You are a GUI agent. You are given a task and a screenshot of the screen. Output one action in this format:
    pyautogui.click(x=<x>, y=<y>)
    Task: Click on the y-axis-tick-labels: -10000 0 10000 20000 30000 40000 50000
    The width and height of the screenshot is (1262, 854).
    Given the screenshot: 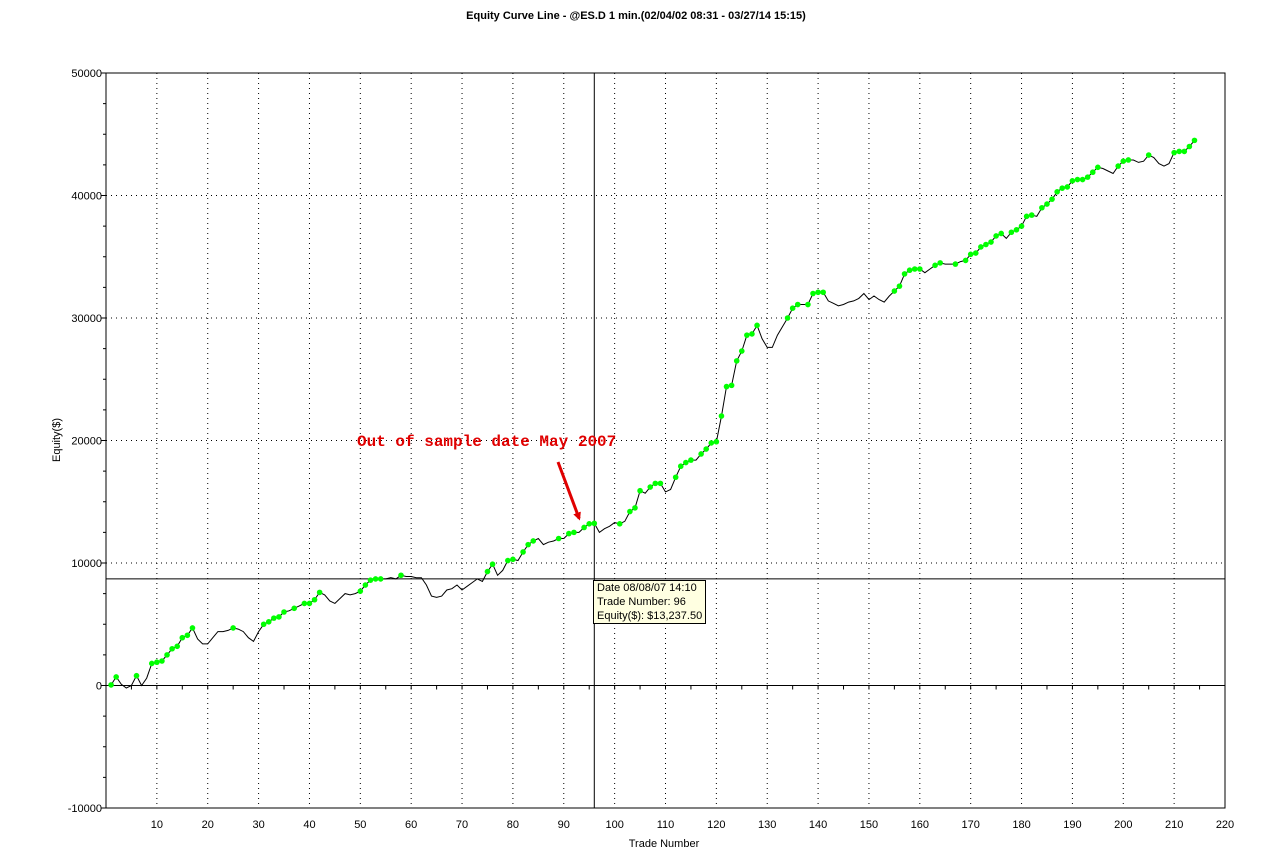 What is the action you would take?
    pyautogui.click(x=85, y=441)
    